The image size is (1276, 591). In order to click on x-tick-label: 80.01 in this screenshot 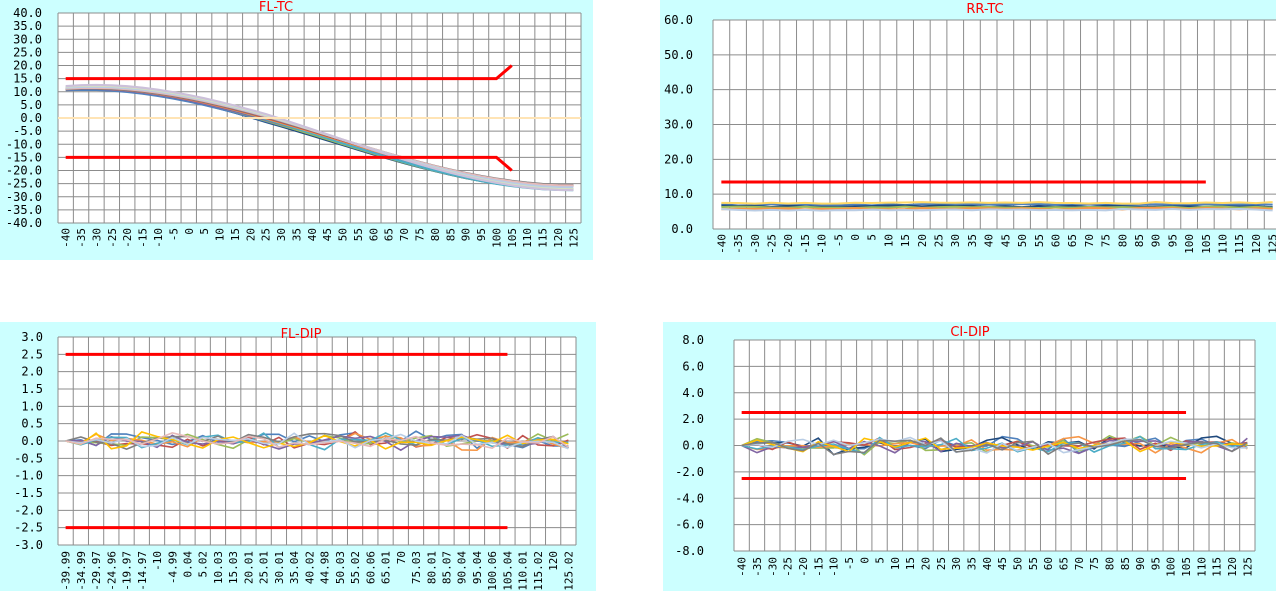, I will do `click(431, 567)`.